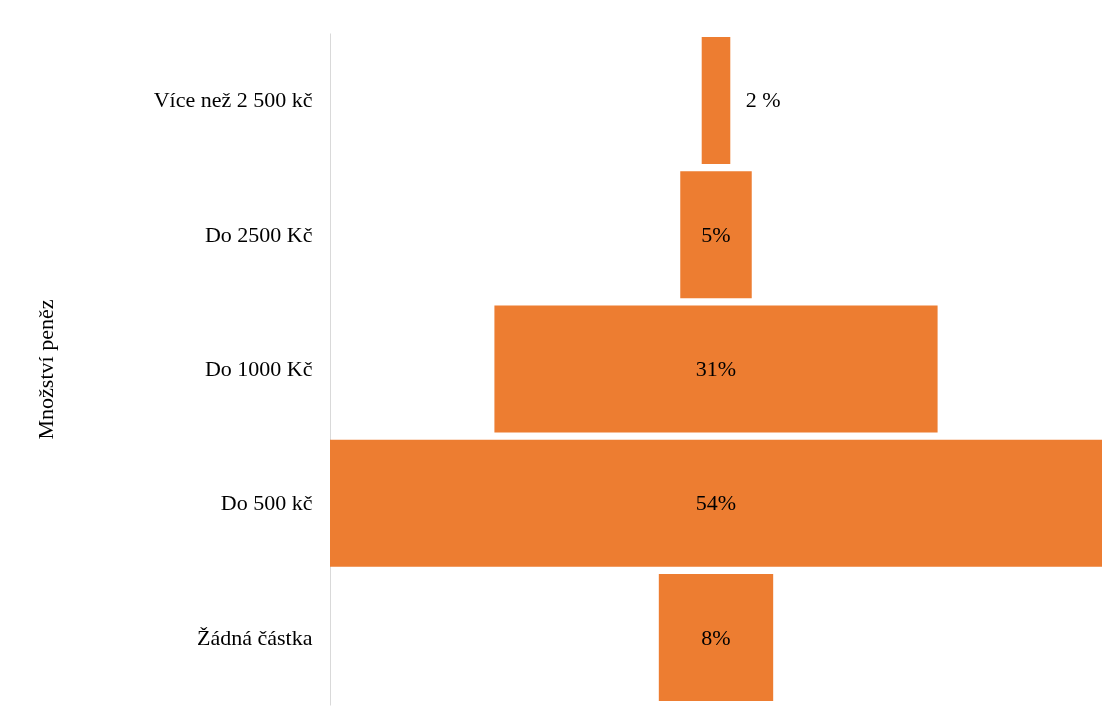 This screenshot has height=716, width=1107. What do you see at coordinates (233, 100) in the screenshot?
I see `category-label: Více než 2 500 kč` at bounding box center [233, 100].